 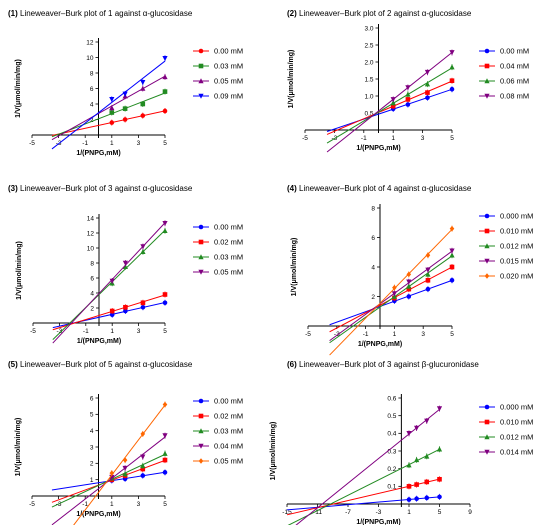 I want to click on legend-entry: 0.04 mM, so click(x=218, y=446).